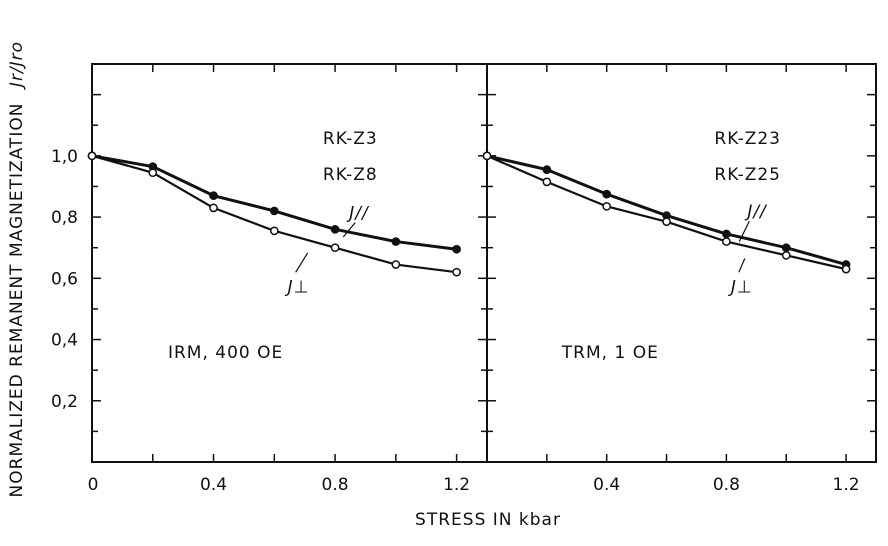  What do you see at coordinates (64, 157) in the screenshot?
I see `y-tick-label: 1,0` at bounding box center [64, 157].